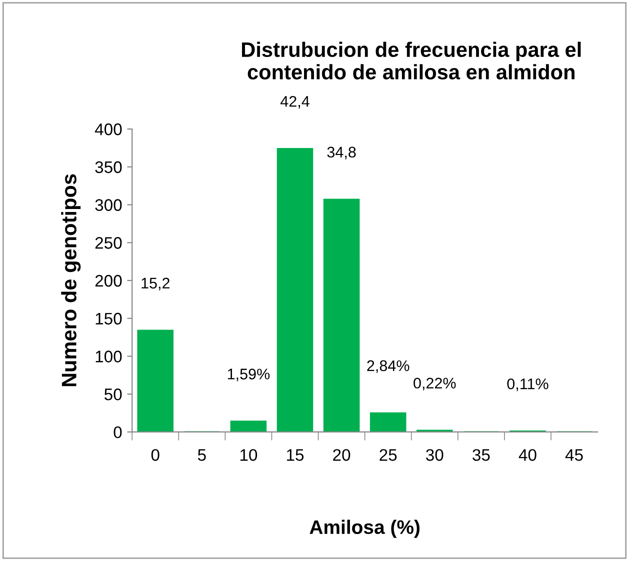 This screenshot has width=629, height=561. What do you see at coordinates (527, 385) in the screenshot?
I see `annotation: 0,11%` at bounding box center [527, 385].